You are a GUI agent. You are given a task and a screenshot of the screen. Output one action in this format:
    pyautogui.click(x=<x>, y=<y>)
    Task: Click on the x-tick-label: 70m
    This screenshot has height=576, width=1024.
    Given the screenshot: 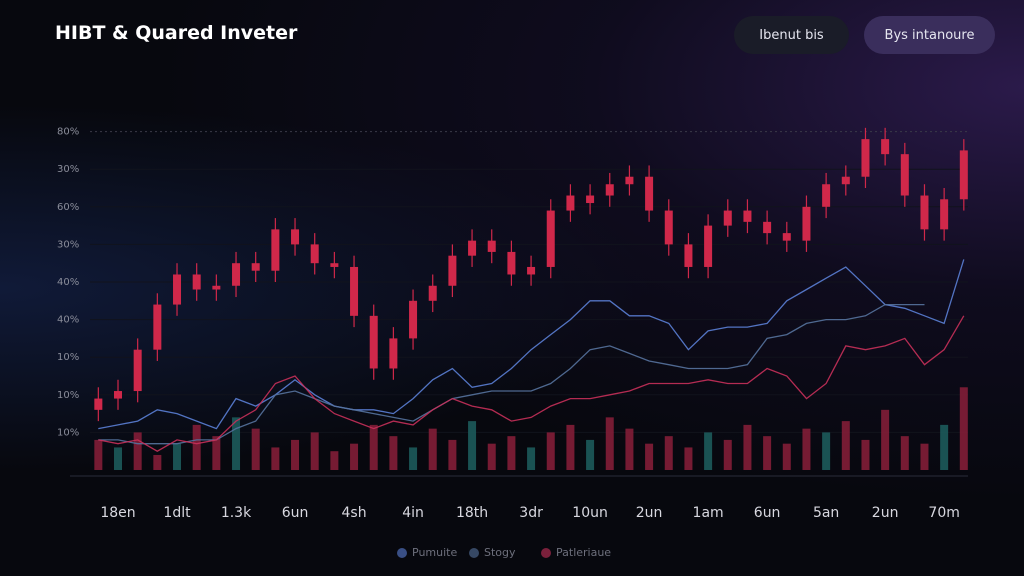 What is the action you would take?
    pyautogui.click(x=943, y=513)
    